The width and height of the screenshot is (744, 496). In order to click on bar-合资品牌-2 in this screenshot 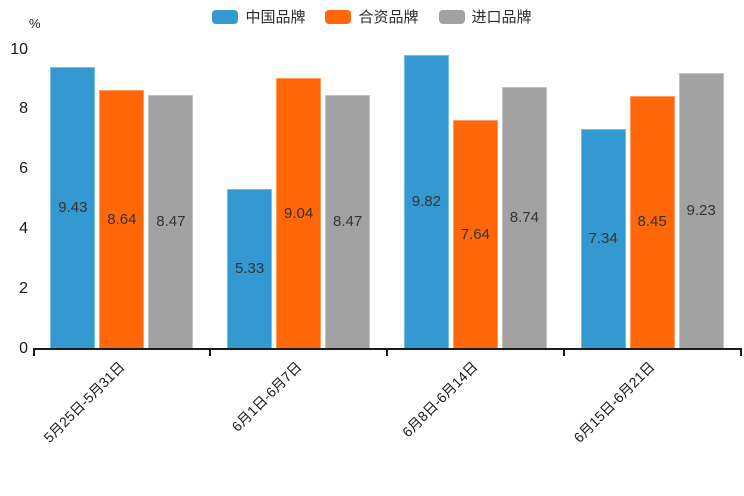, I will do `click(475, 234)`.